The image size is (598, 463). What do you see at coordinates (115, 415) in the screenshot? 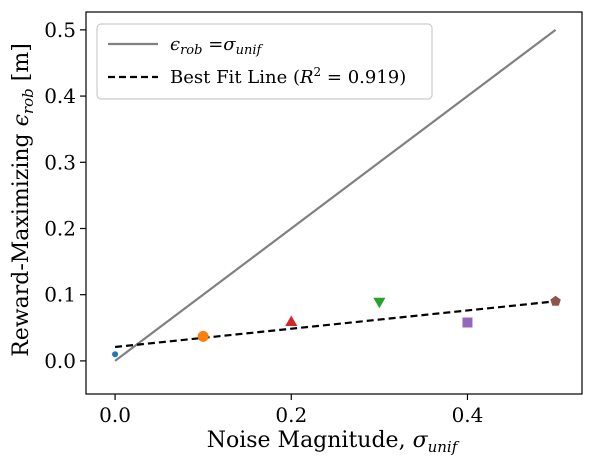
I see `x-tick-label: 0.0` at bounding box center [115, 415].